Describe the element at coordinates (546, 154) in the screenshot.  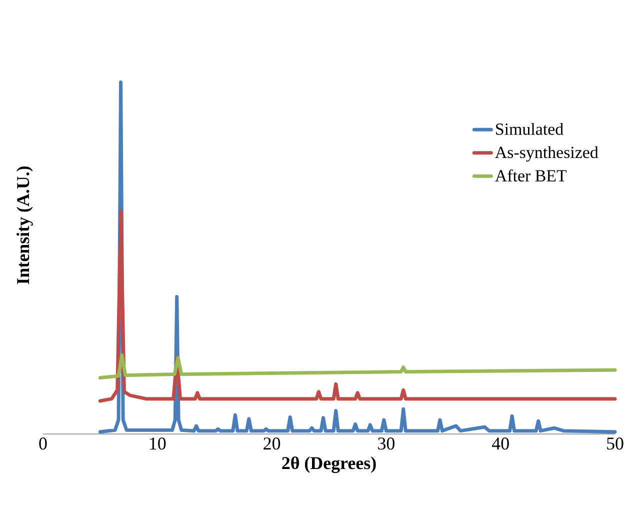
I see `legend-label: As-synthesized` at that location.